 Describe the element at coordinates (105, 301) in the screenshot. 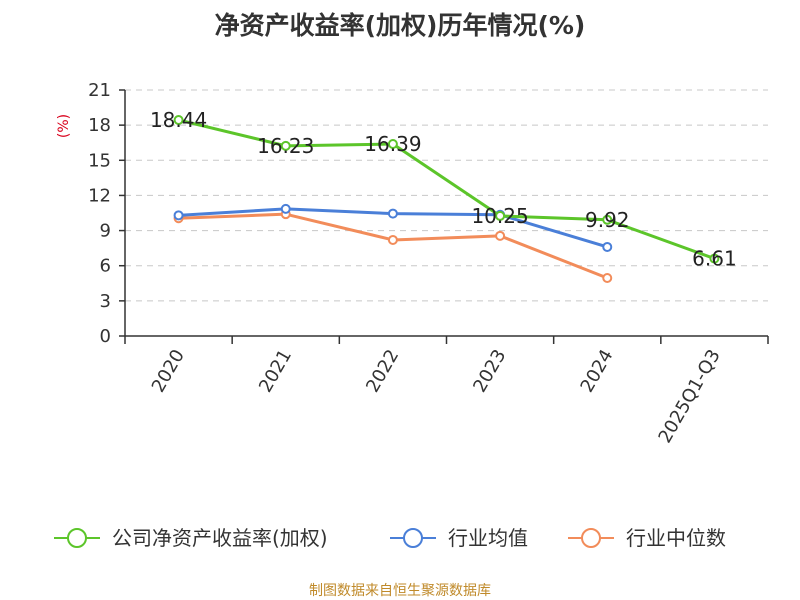

I see `y-tick-label: 3` at that location.